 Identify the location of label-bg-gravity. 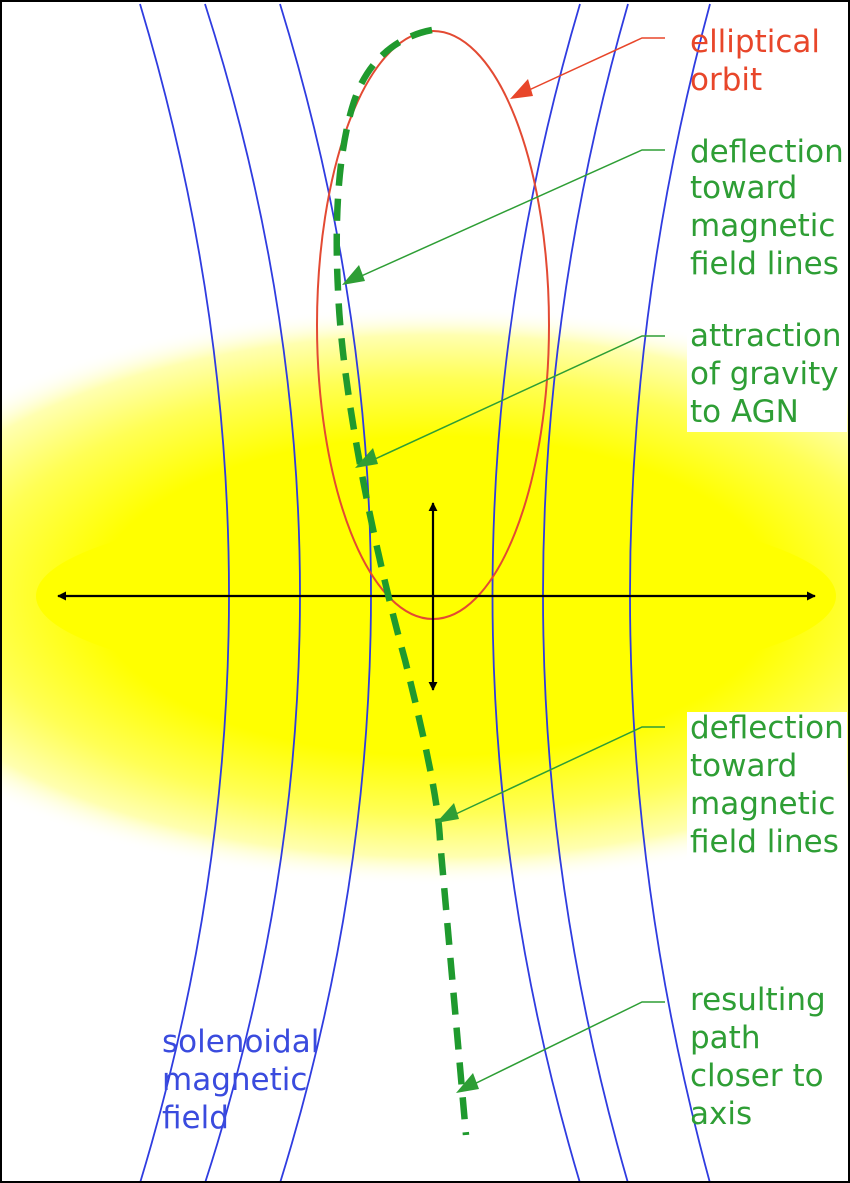
(767, 376).